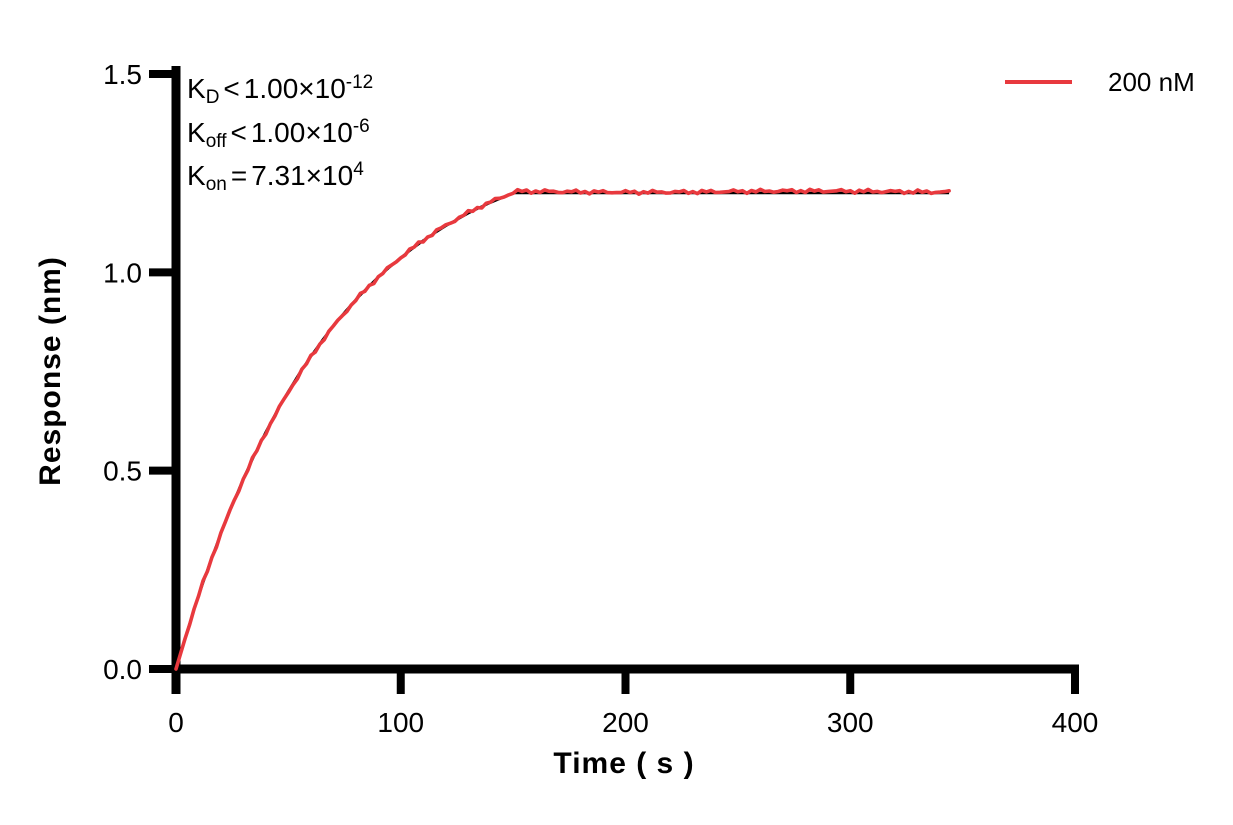 This screenshot has height=825, width=1233. I want to click on kon-annotation: Kon = 7.31×104, so click(280, 176).